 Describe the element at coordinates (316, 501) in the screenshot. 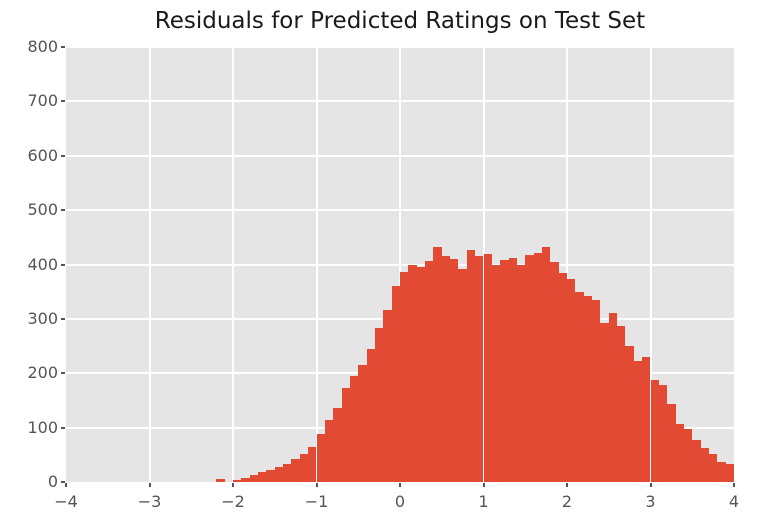

I see `x-tick-label: −1` at that location.